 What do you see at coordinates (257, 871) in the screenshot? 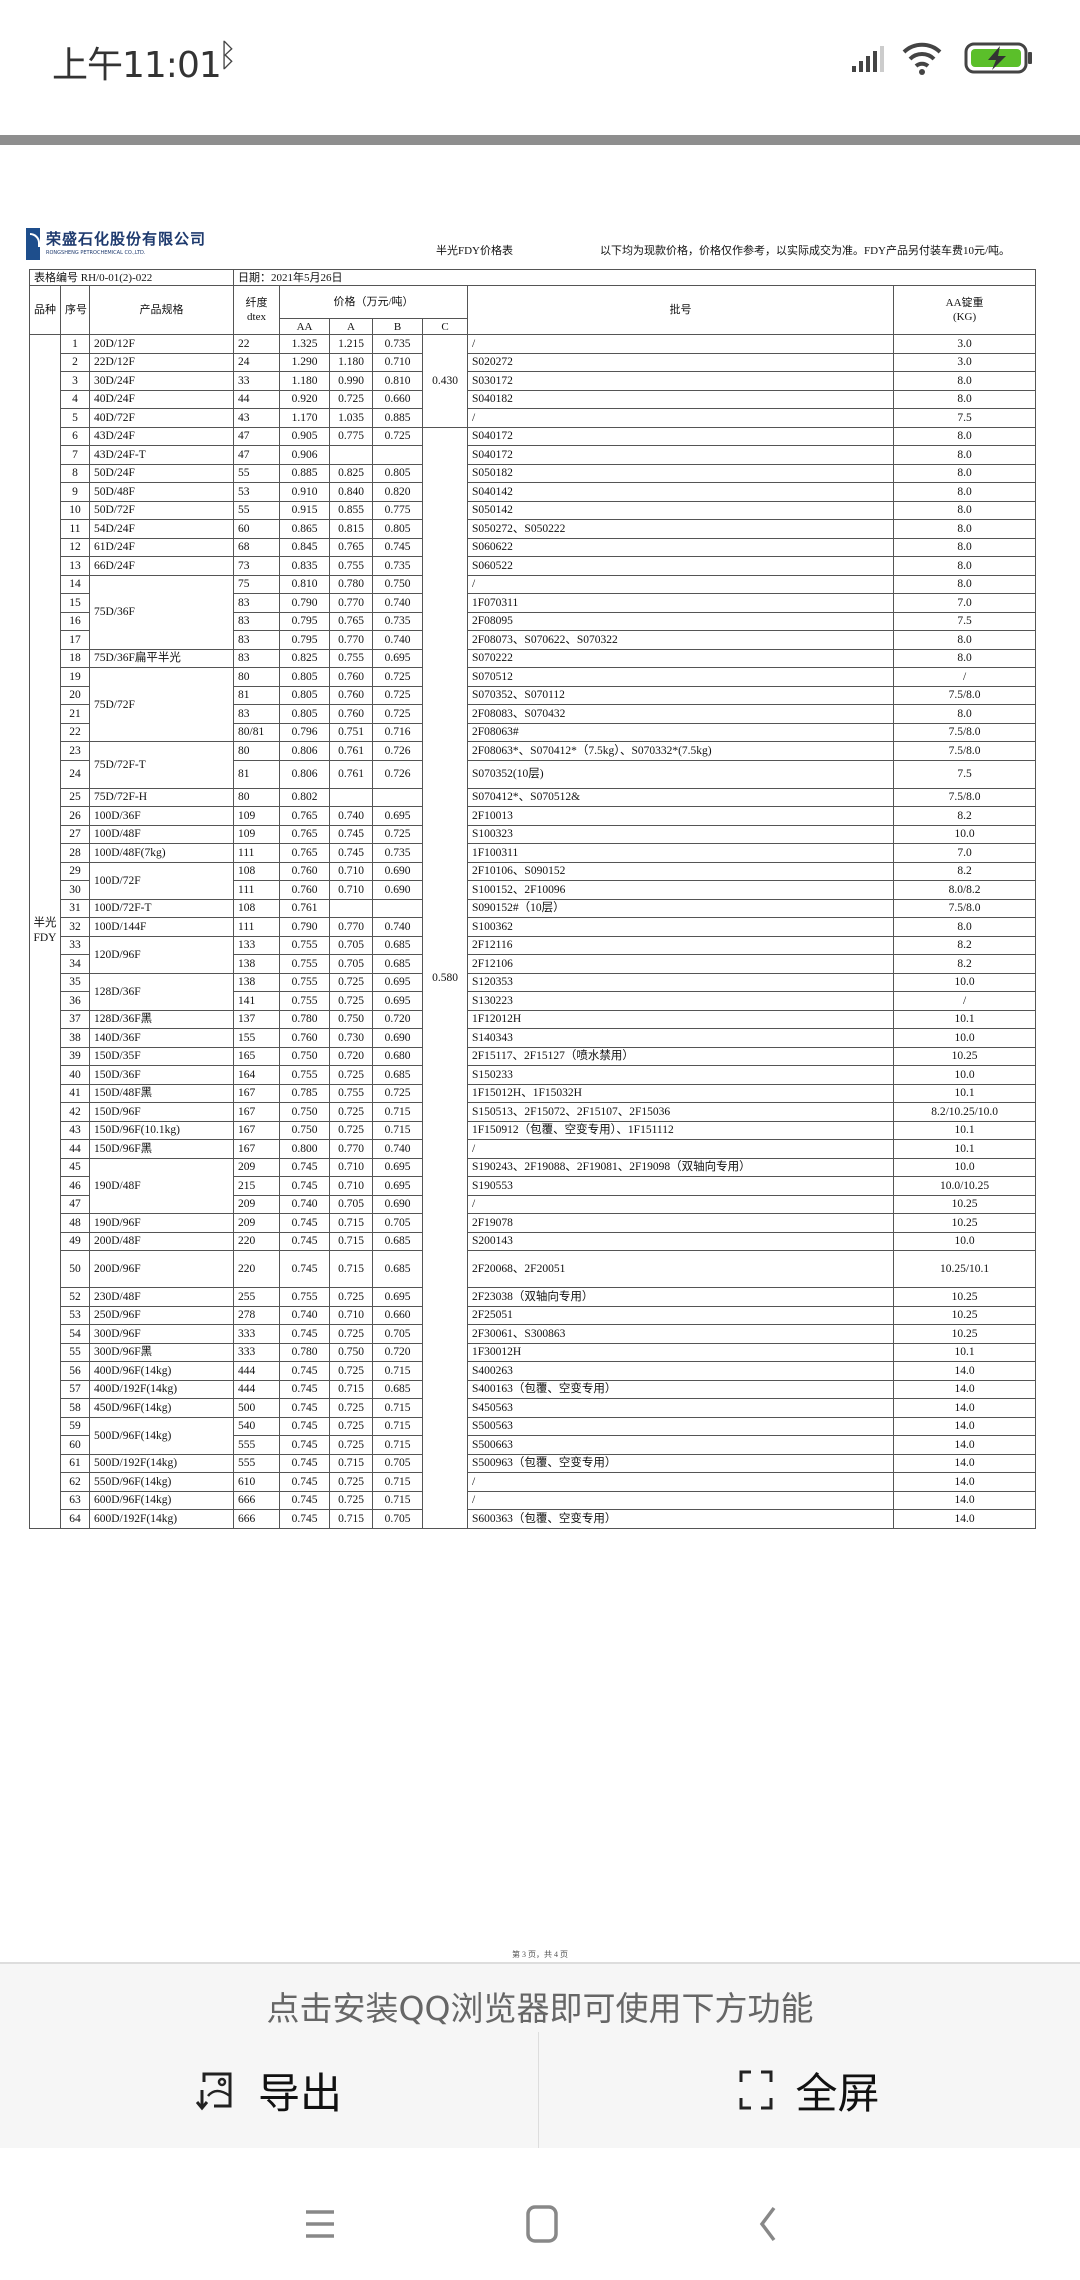
I see `dtex: 108` at bounding box center [257, 871].